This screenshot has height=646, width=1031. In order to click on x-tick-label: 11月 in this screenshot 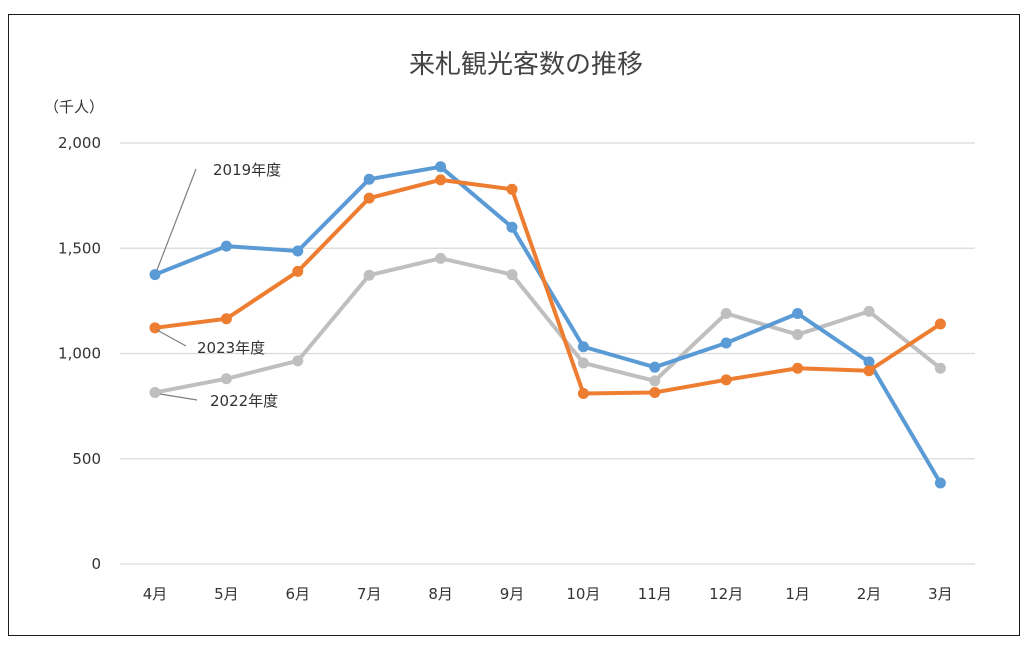, I will do `click(655, 594)`.